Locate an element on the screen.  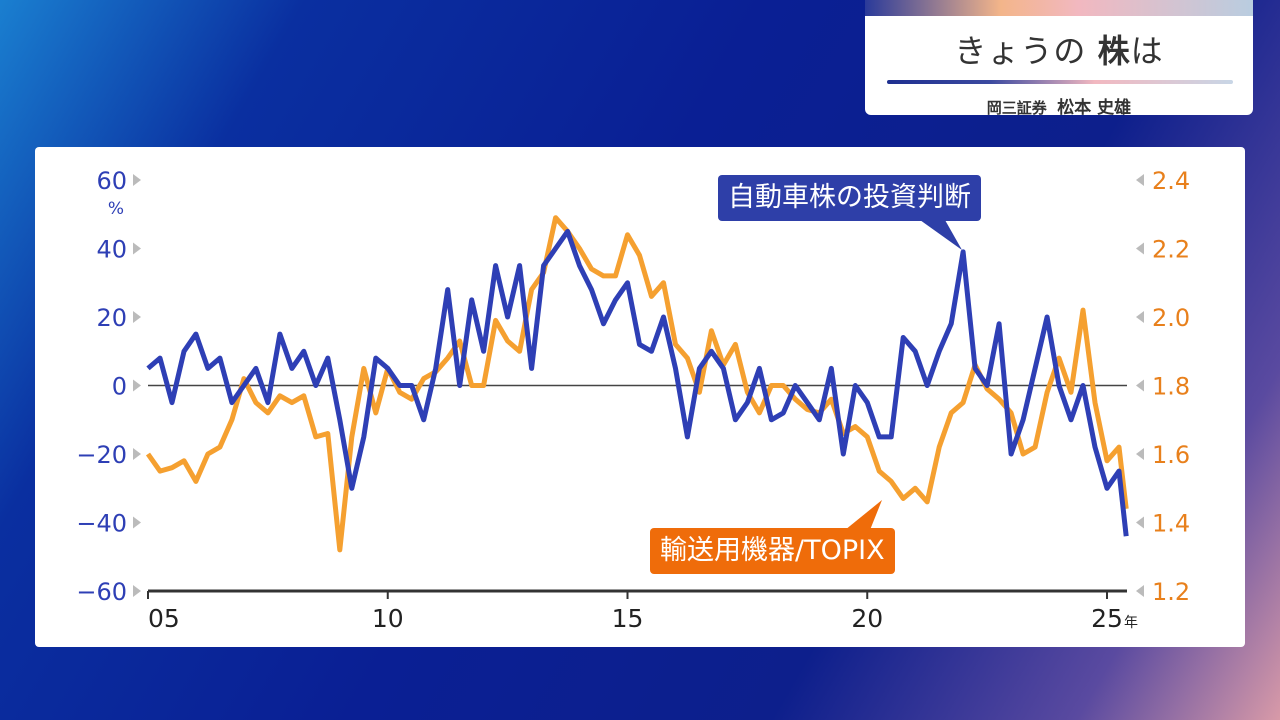
x-tick-label: 05 is located at coordinates (164, 618).